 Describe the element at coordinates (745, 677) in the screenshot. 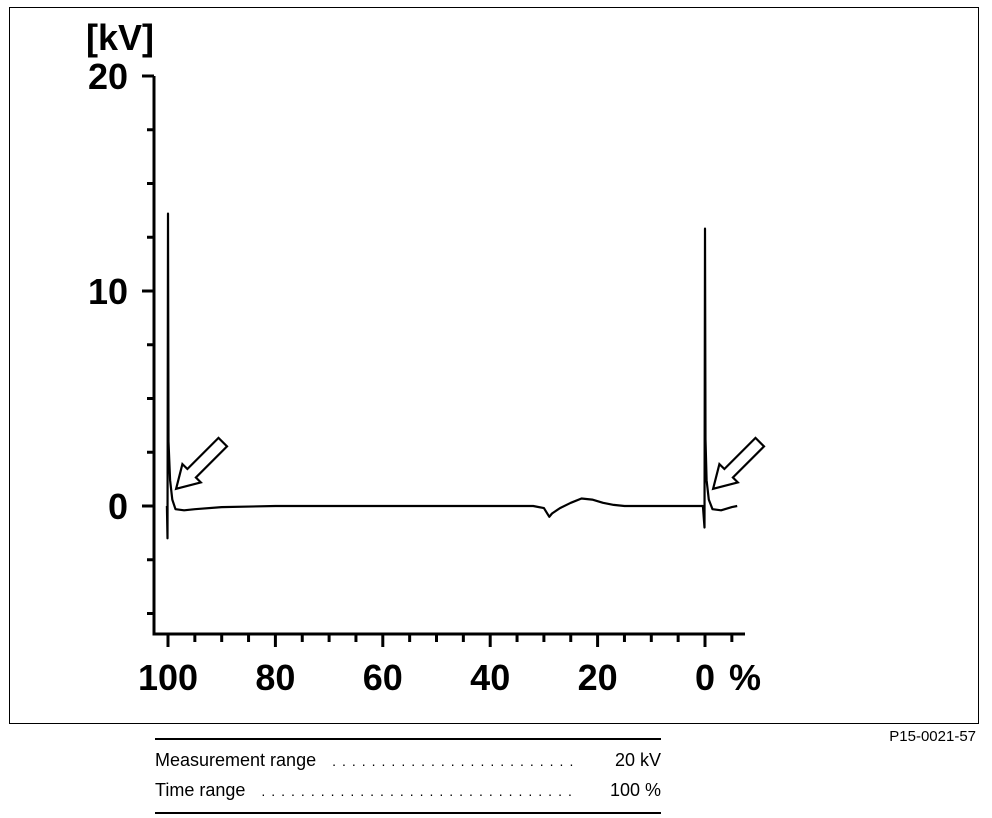

I see `x-axis-unit-label: %` at that location.